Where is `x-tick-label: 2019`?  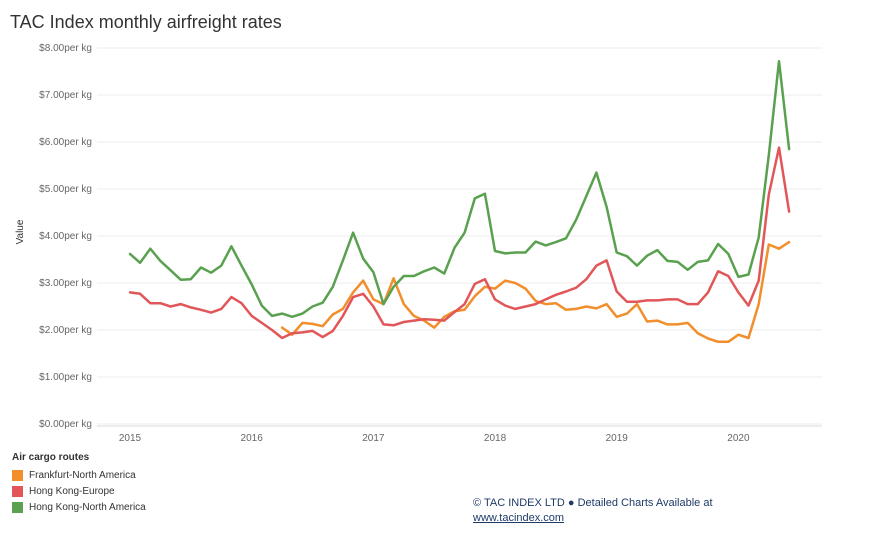 x-tick-label: 2019 is located at coordinates (617, 438).